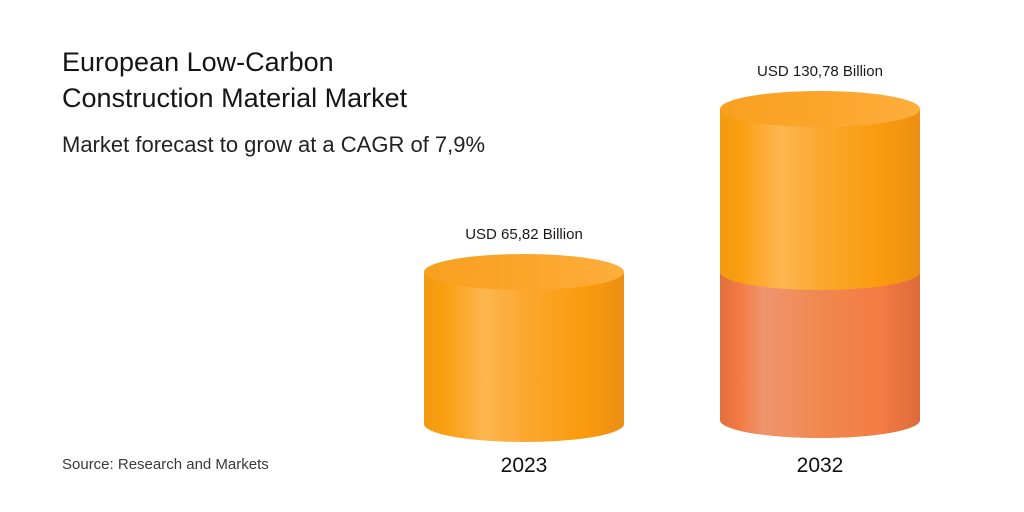 The width and height of the screenshot is (1024, 512). What do you see at coordinates (820, 465) in the screenshot?
I see `year-label-2032: 2032` at bounding box center [820, 465].